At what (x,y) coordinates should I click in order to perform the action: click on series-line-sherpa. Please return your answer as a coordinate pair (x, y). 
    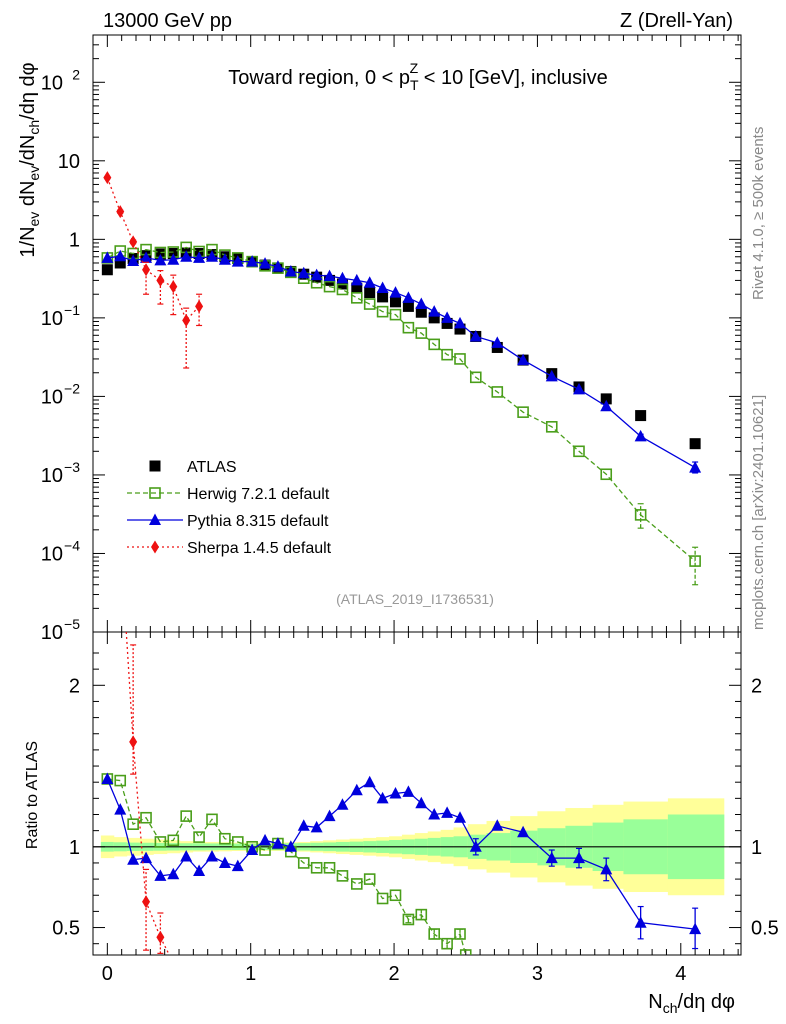
    Looking at the image, I should click on (129, 687).